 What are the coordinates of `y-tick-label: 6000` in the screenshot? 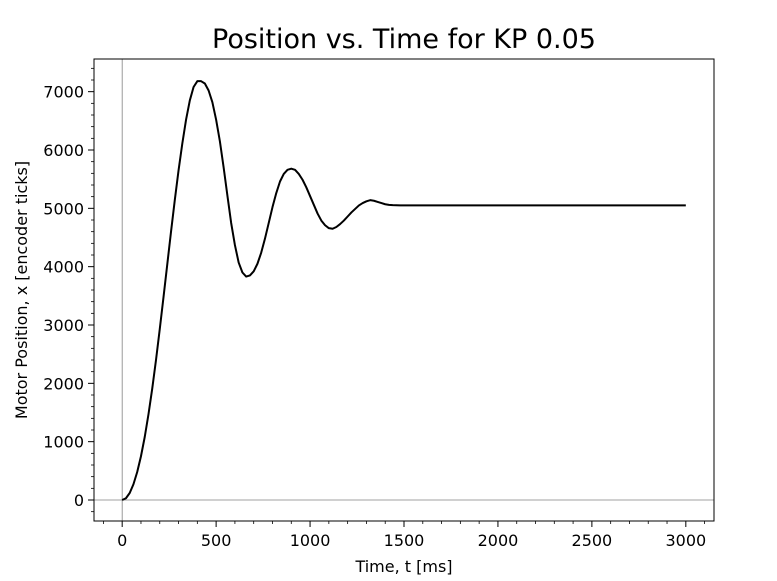 It's located at (63, 150).